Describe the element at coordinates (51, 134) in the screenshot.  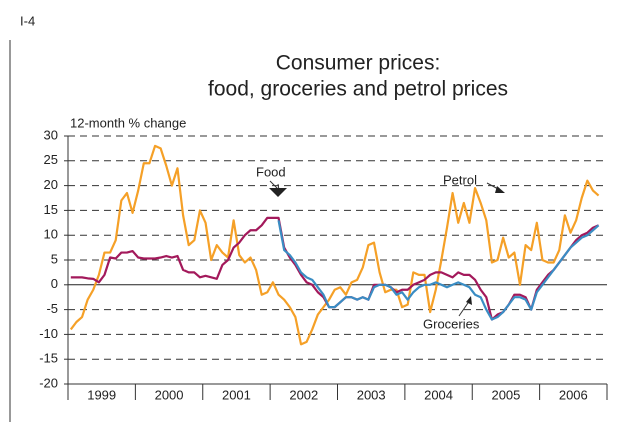
I see `y-tick-label: 30` at that location.